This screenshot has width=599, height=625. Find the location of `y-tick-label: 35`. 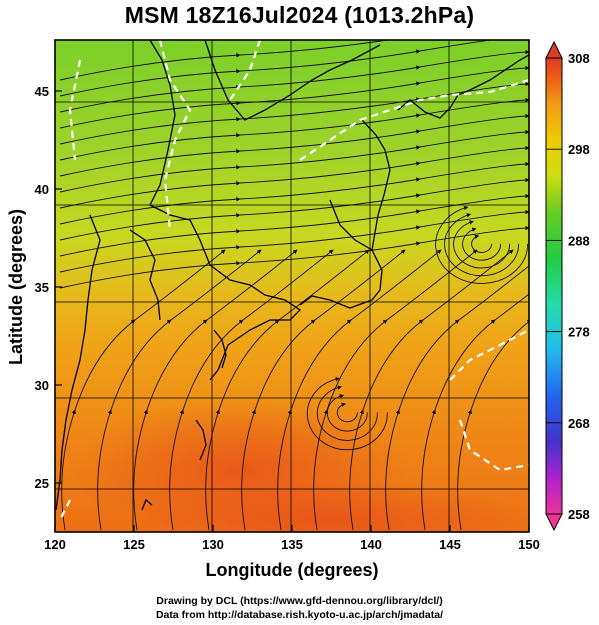

y-tick-label: 35 is located at coordinates (42, 287).